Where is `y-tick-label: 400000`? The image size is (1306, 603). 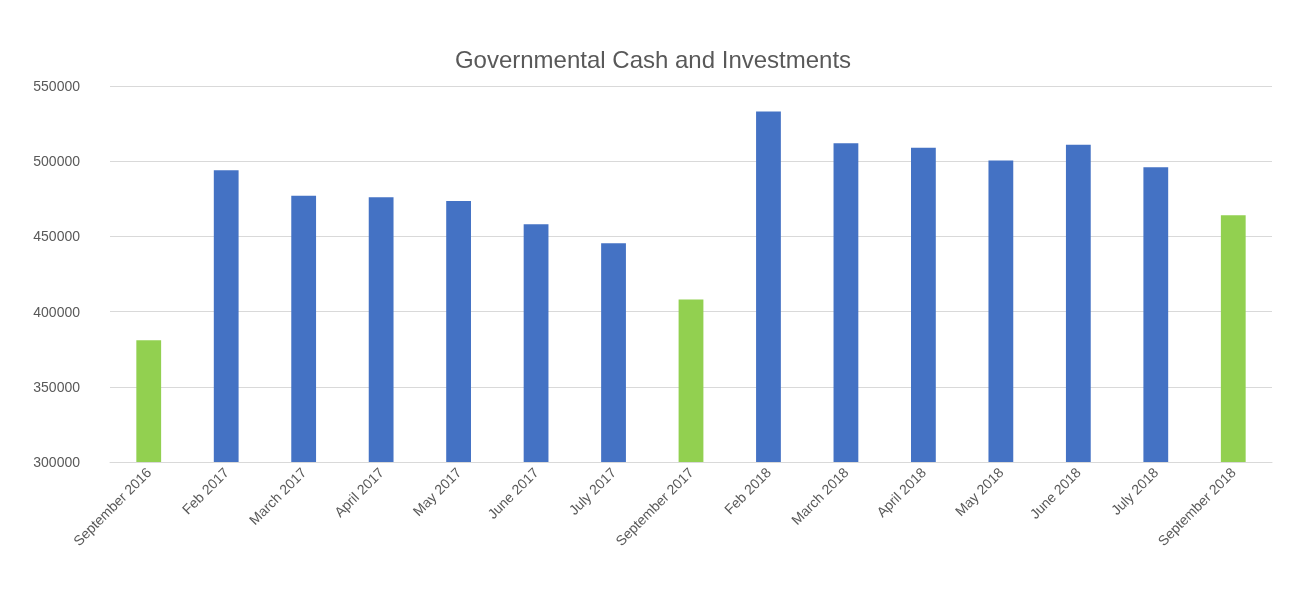
y-tick-label: 400000 is located at coordinates (57, 311).